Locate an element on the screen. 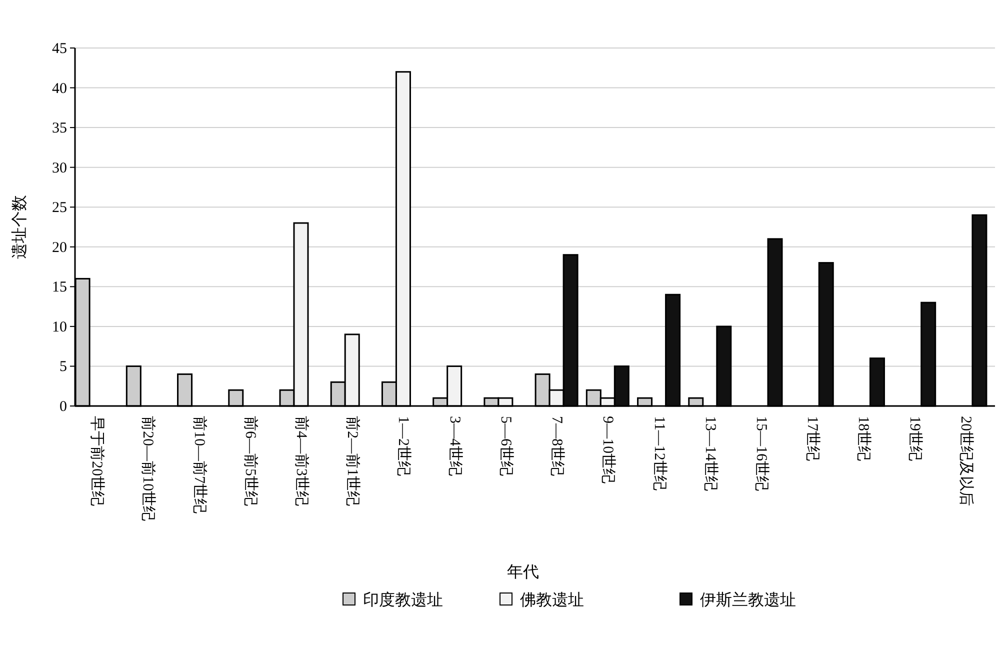 Image resolution: width=998 pixels, height=648 pixels. x-tick-label: 20世纪及以后 is located at coordinates (965, 461).